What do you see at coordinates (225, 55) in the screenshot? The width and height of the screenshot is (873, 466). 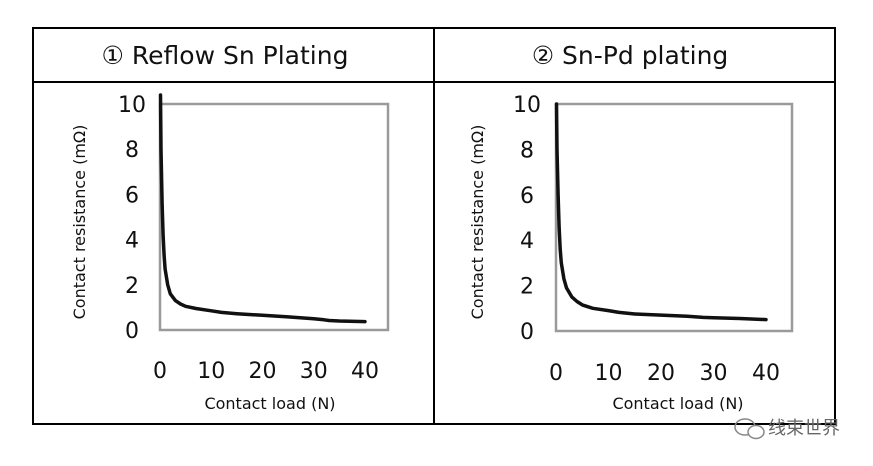 I see `left-panel-title: ① Reflow Sn Plating` at bounding box center [225, 55].